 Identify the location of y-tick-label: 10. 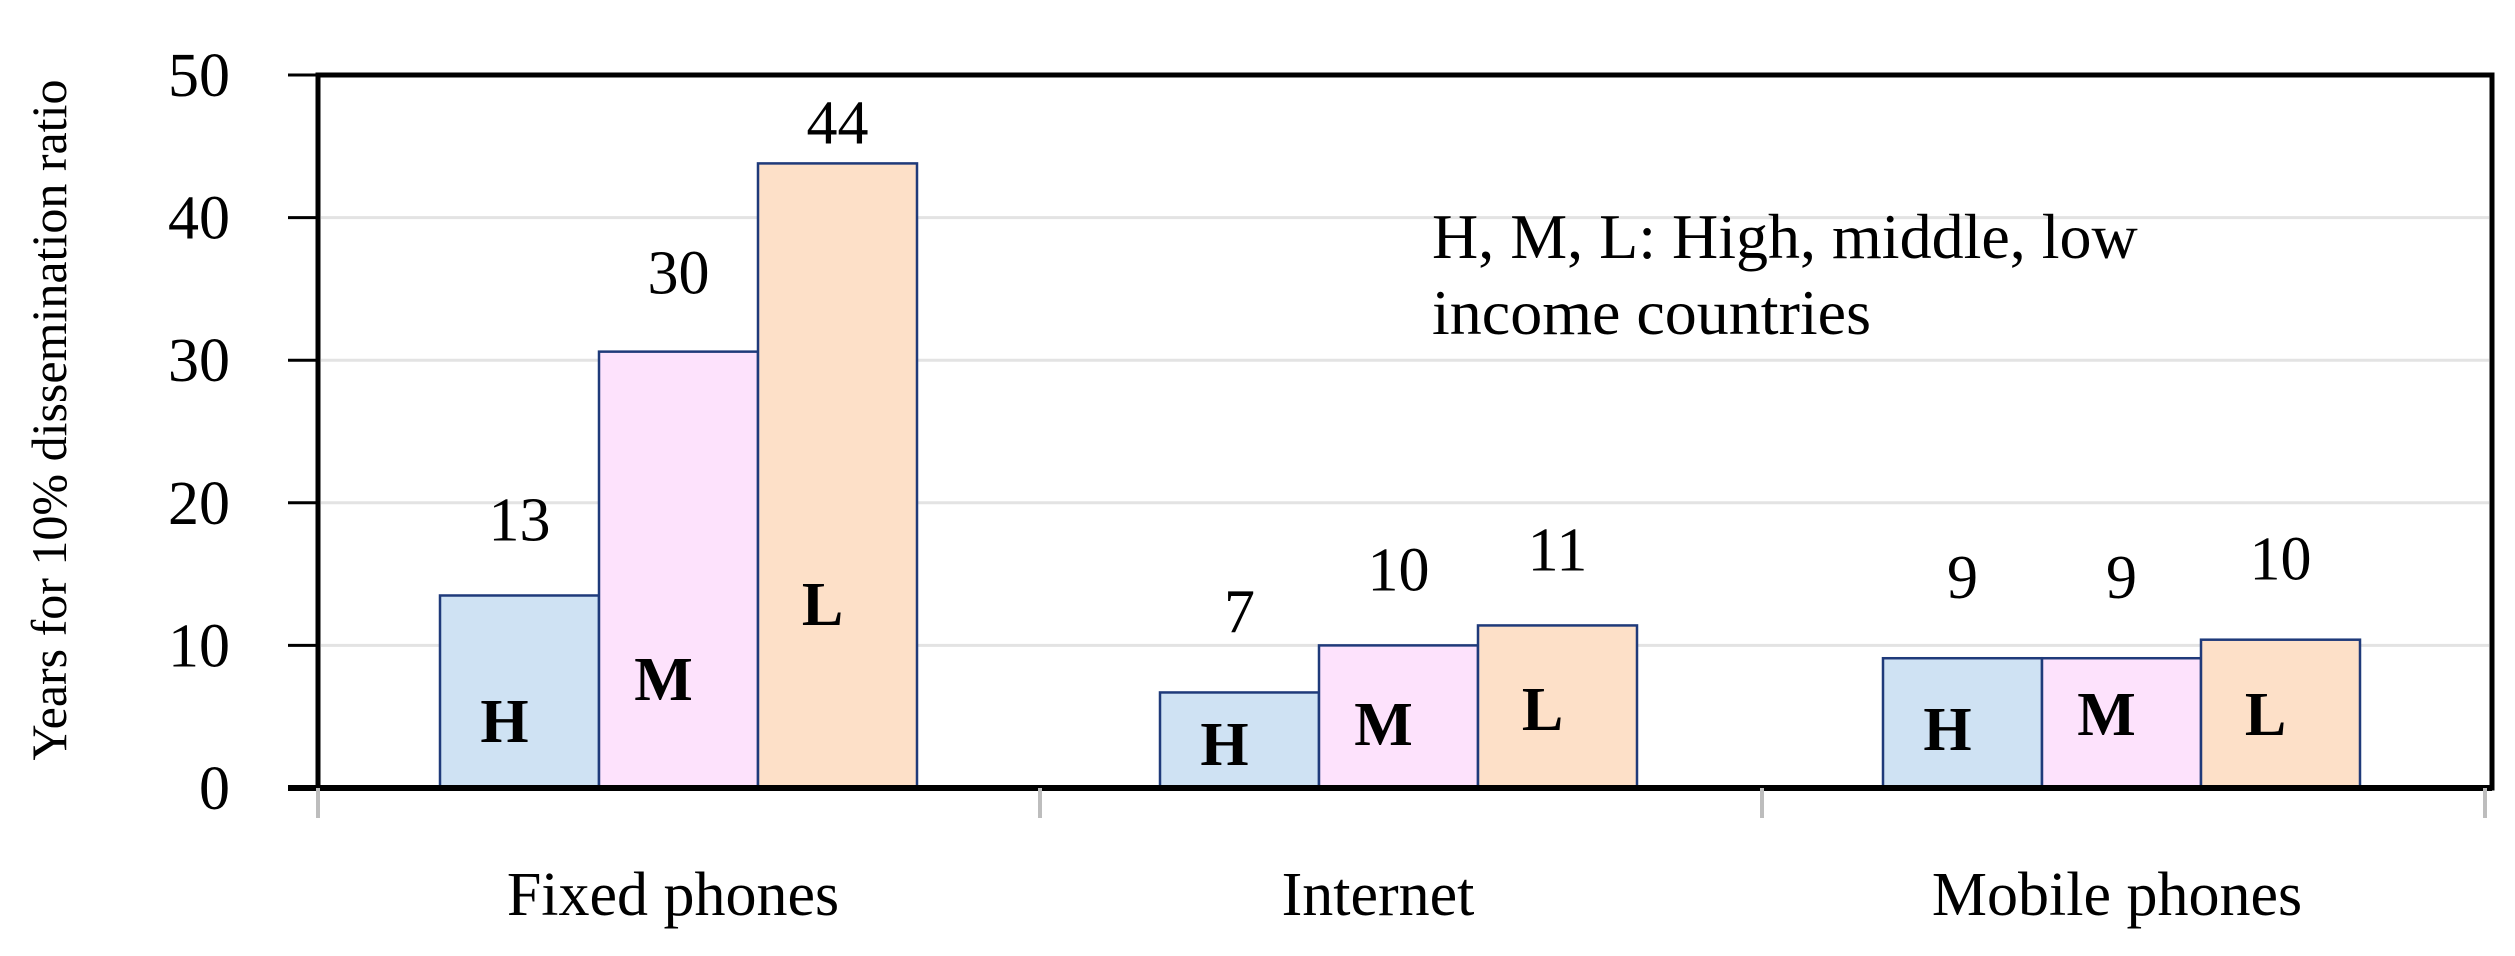
(199, 646).